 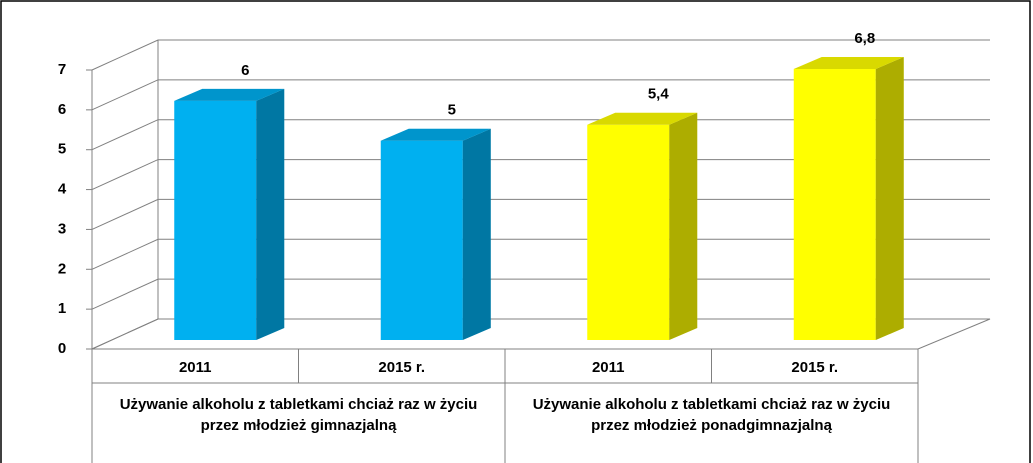 What do you see at coordinates (62, 308) in the screenshot?
I see `y-tick-label: 1` at bounding box center [62, 308].